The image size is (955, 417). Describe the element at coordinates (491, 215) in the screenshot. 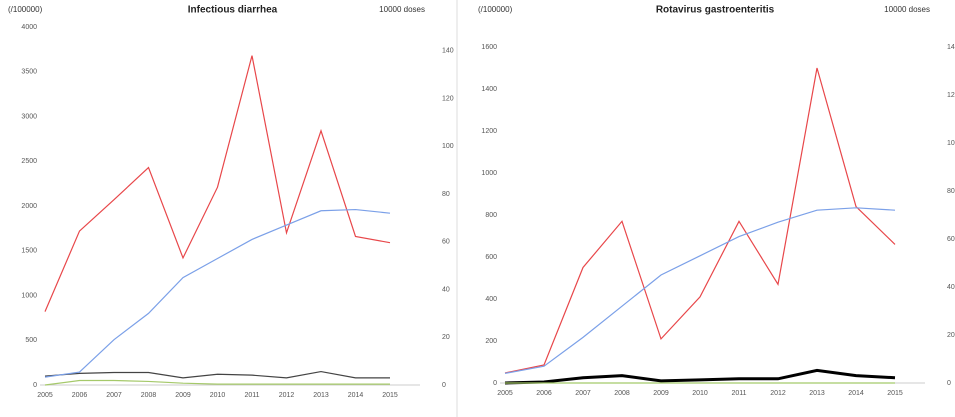

I see `y-tick-label: 800` at that location.